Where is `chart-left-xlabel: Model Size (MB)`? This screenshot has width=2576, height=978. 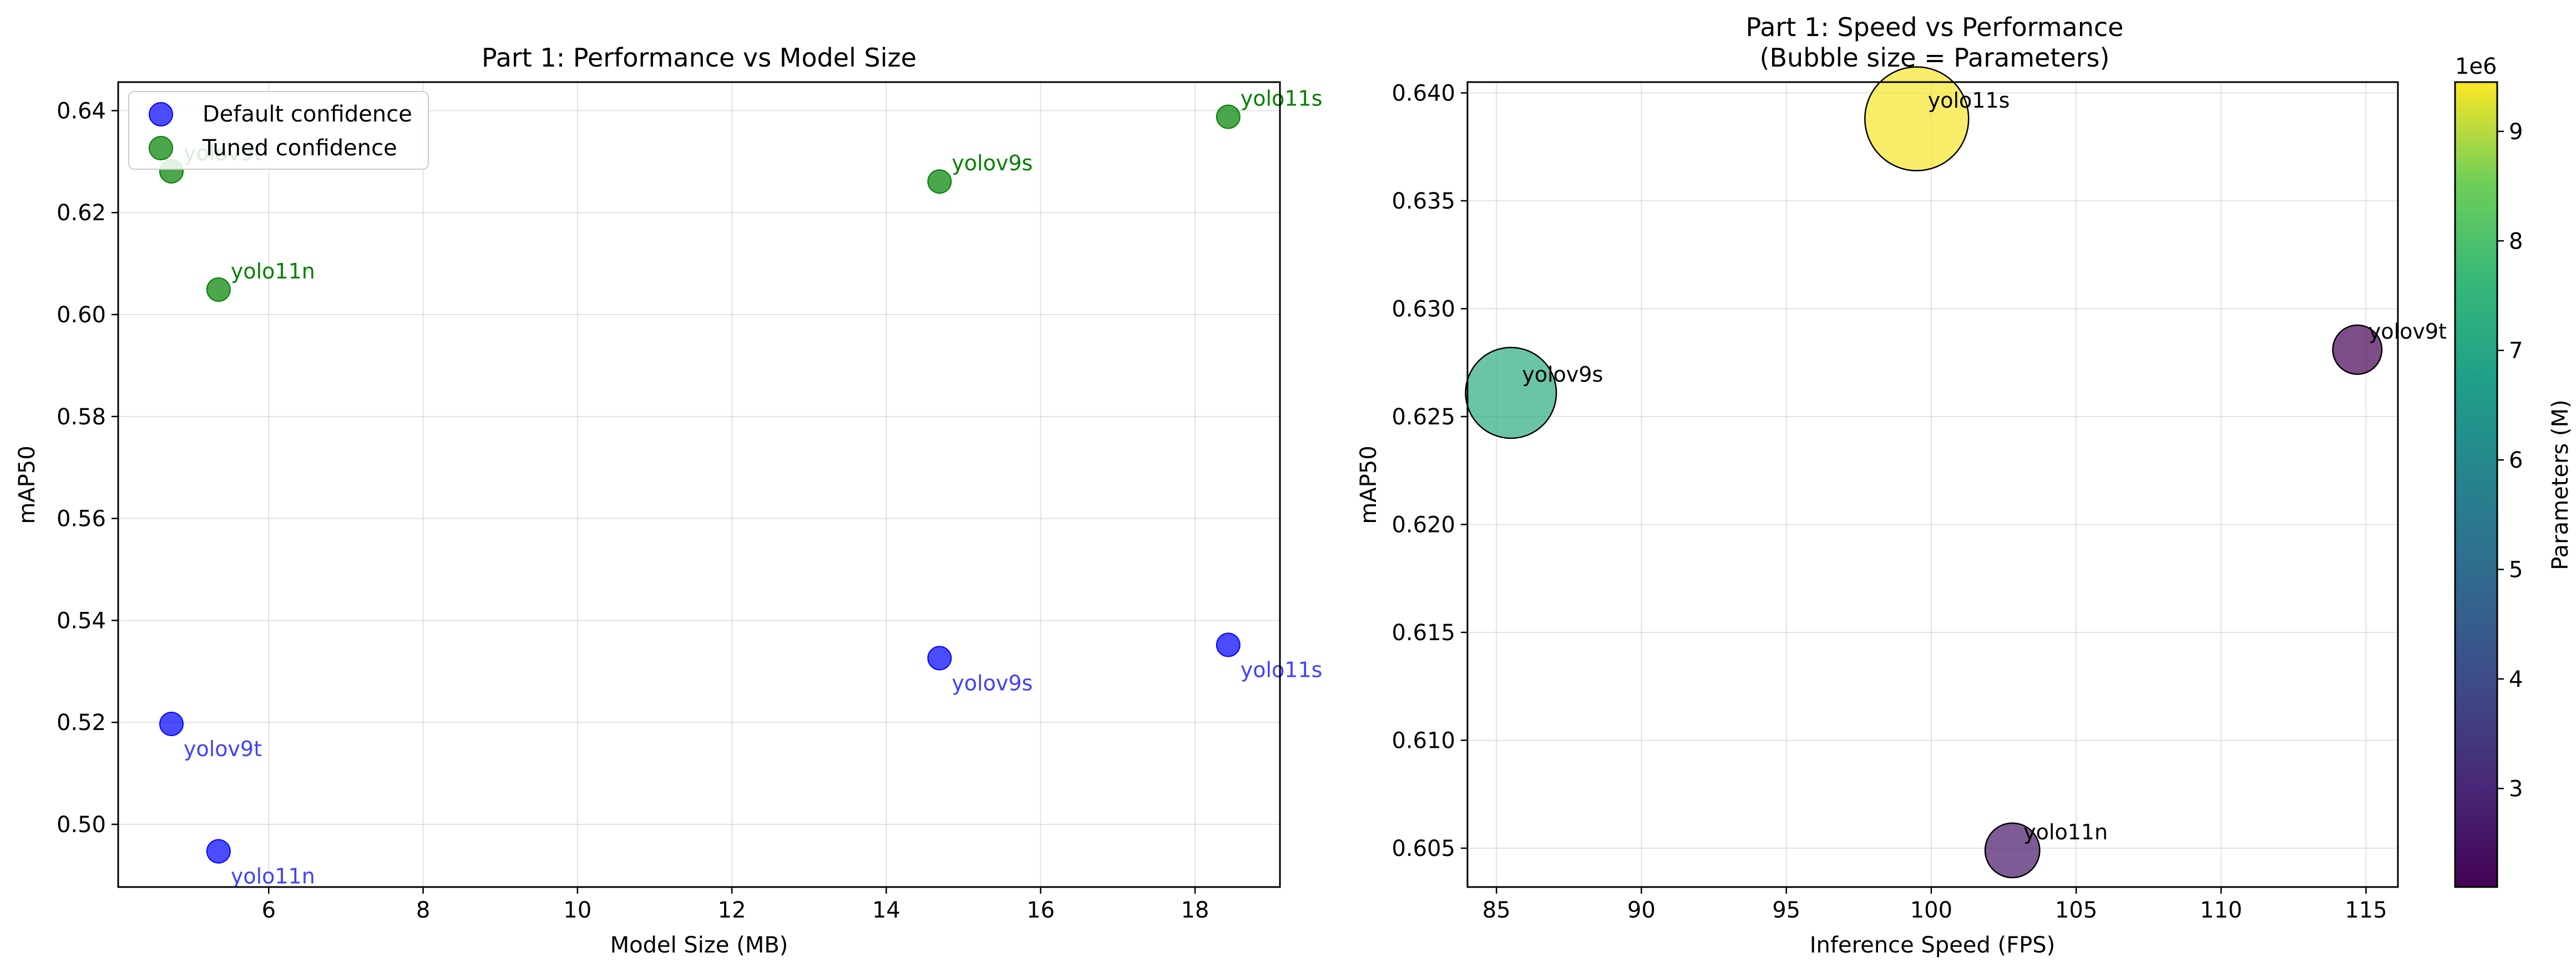 chart-left-xlabel: Model Size (MB) is located at coordinates (699, 946).